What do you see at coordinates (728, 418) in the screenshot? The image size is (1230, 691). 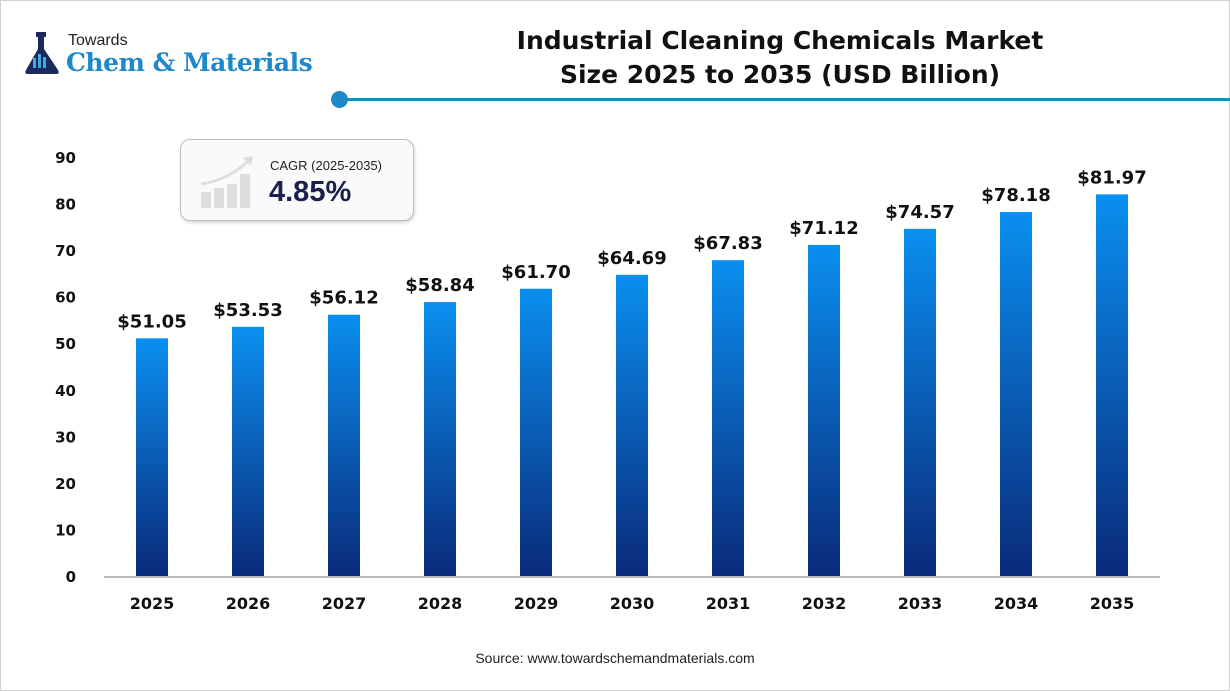 I see `bar-2031` at bounding box center [728, 418].